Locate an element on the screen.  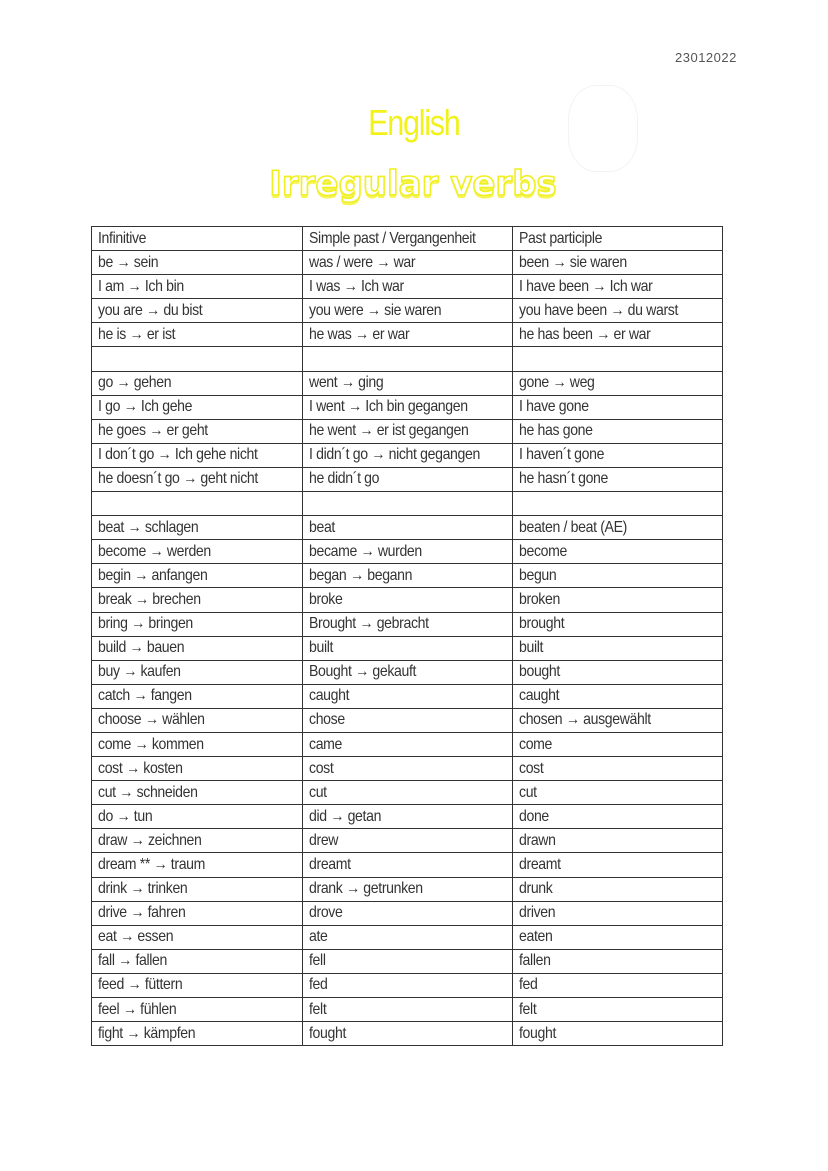
table-cell: he didn´t go is located at coordinates (407, 479).